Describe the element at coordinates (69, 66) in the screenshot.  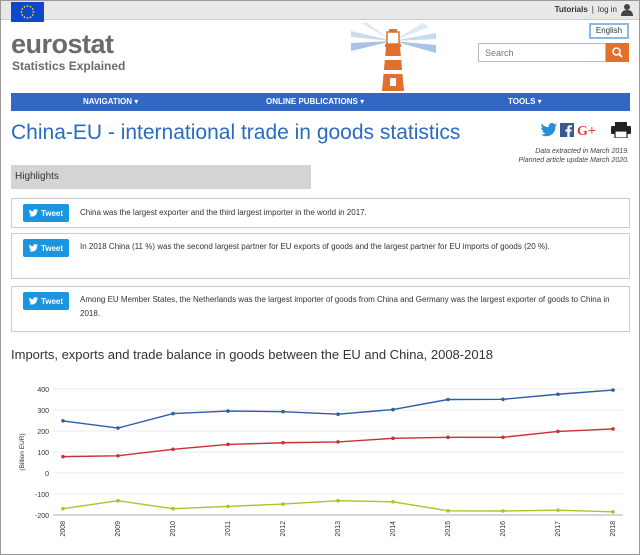
I see `statistics-explained-logo: Statistics Explained` at that location.